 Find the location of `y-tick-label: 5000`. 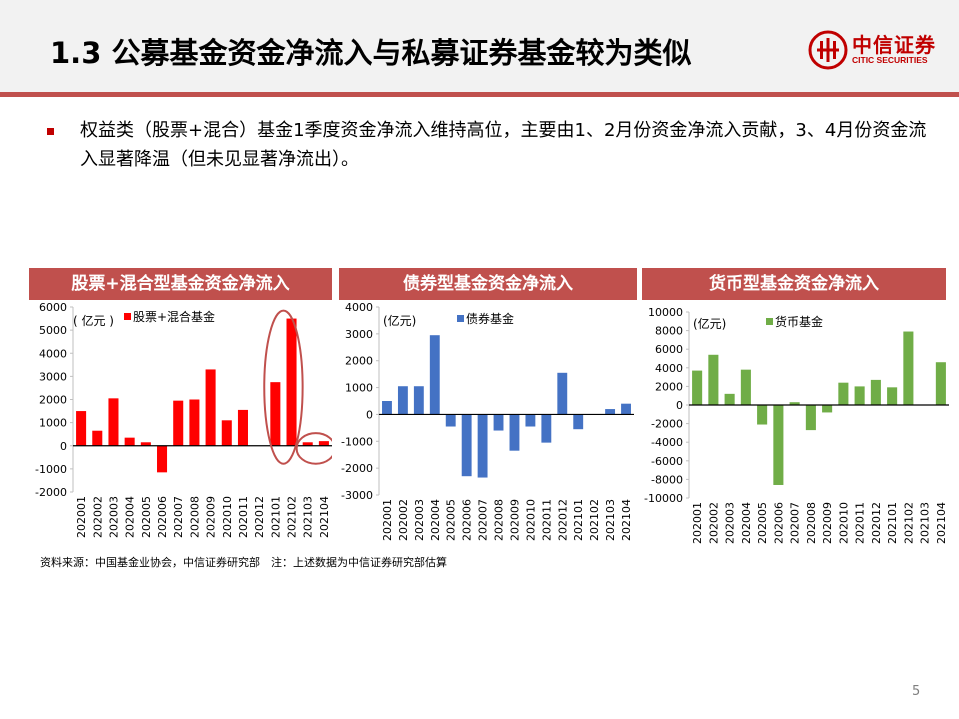

y-tick-label: 5000 is located at coordinates (53, 330).